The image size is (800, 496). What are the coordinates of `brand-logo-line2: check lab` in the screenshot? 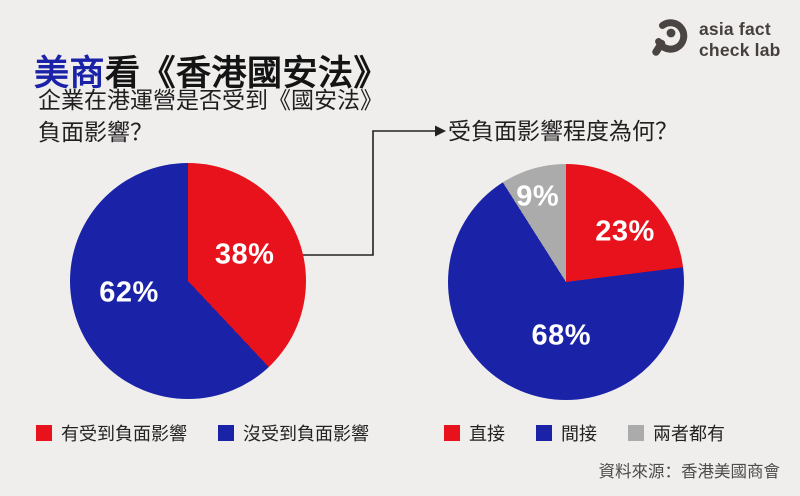 It's located at (740, 49).